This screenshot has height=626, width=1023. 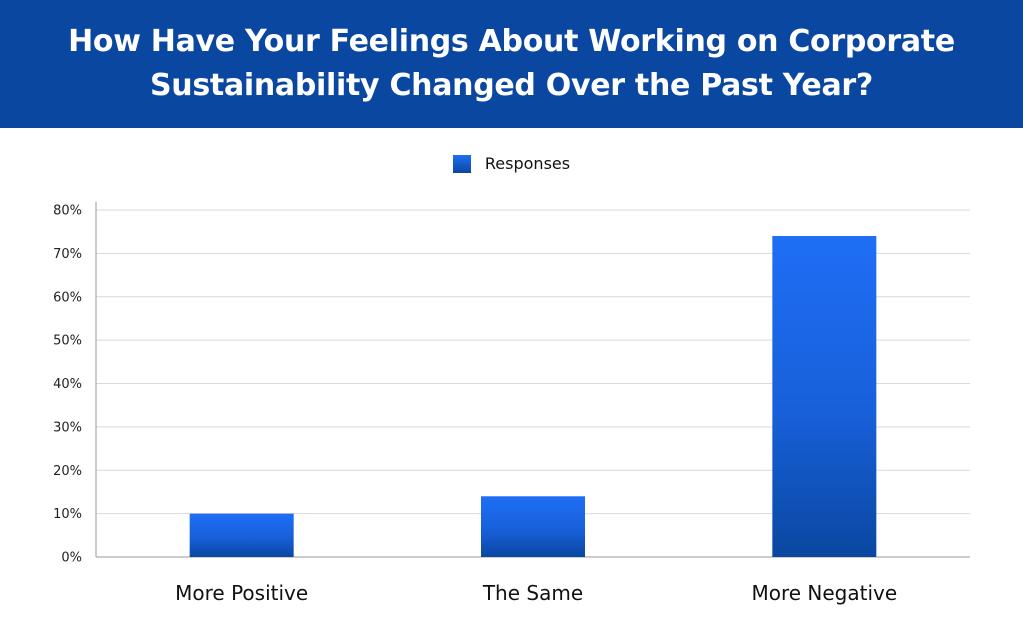 What do you see at coordinates (241, 535) in the screenshot?
I see `bar-more-positive` at bounding box center [241, 535].